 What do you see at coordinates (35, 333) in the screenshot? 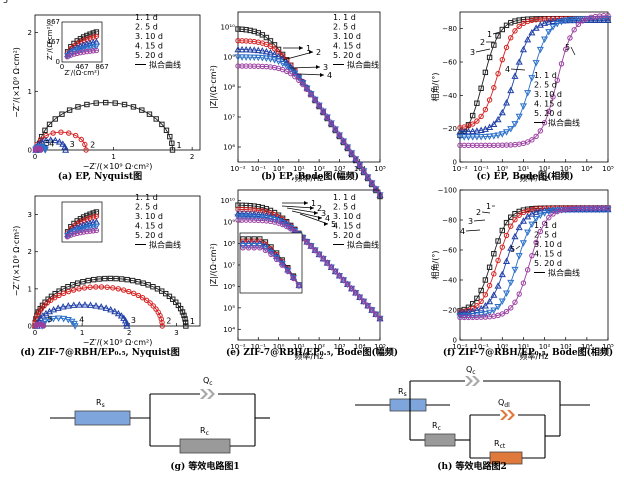
I see `x-tick-label: 0` at bounding box center [35, 333].